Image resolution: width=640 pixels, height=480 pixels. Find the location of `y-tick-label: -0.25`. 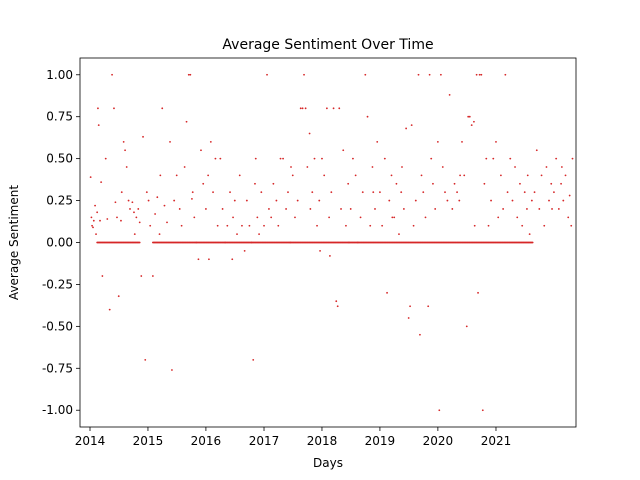

y-tick-label: -0.25 is located at coordinates (57, 284).